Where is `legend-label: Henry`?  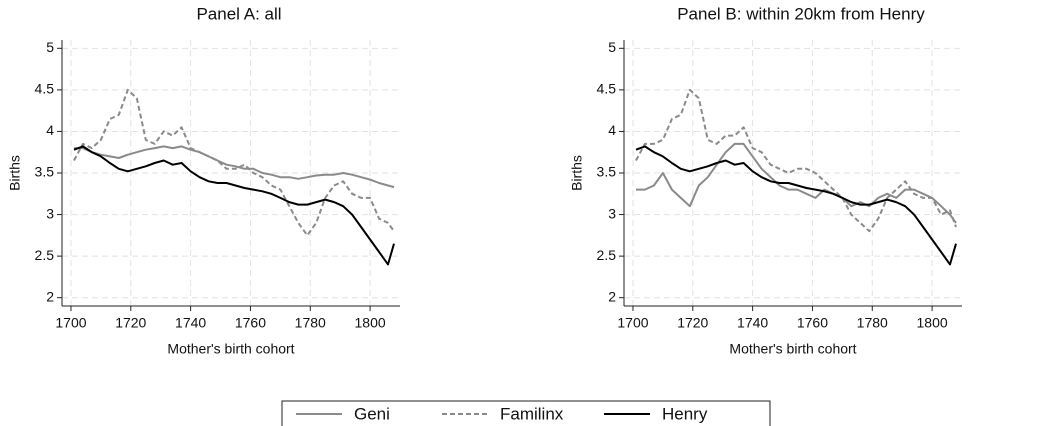
legend-label: Henry is located at coordinates (685, 413).